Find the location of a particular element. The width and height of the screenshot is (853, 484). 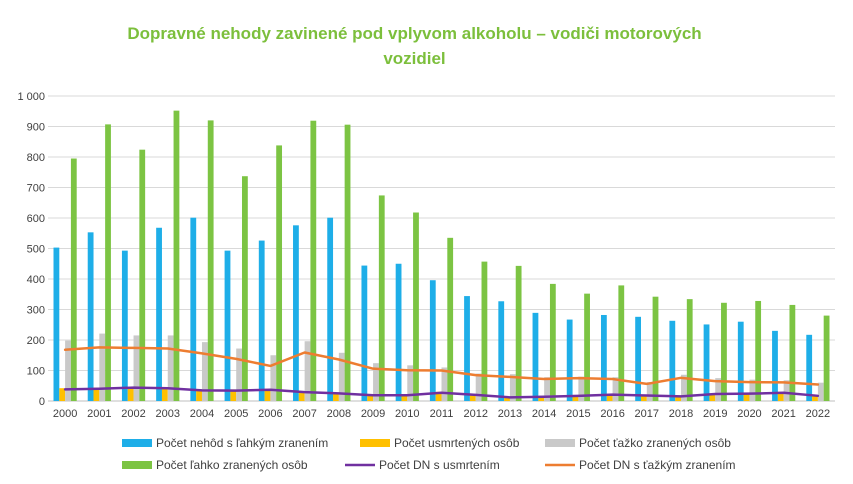

y-tick-label: 400 is located at coordinates (36, 280).